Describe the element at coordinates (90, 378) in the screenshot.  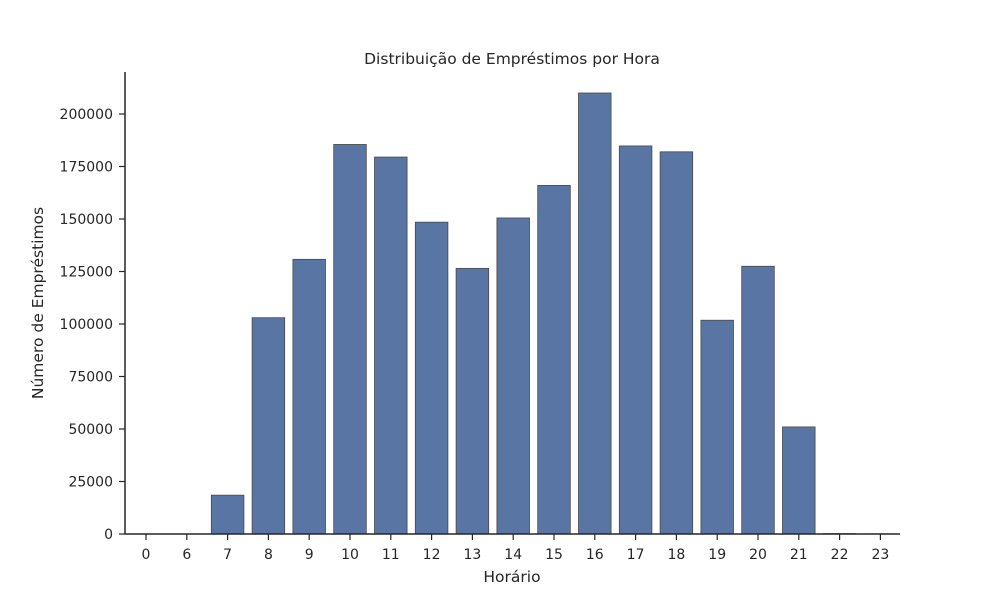
I see `y-tick-label: 75000` at that location.